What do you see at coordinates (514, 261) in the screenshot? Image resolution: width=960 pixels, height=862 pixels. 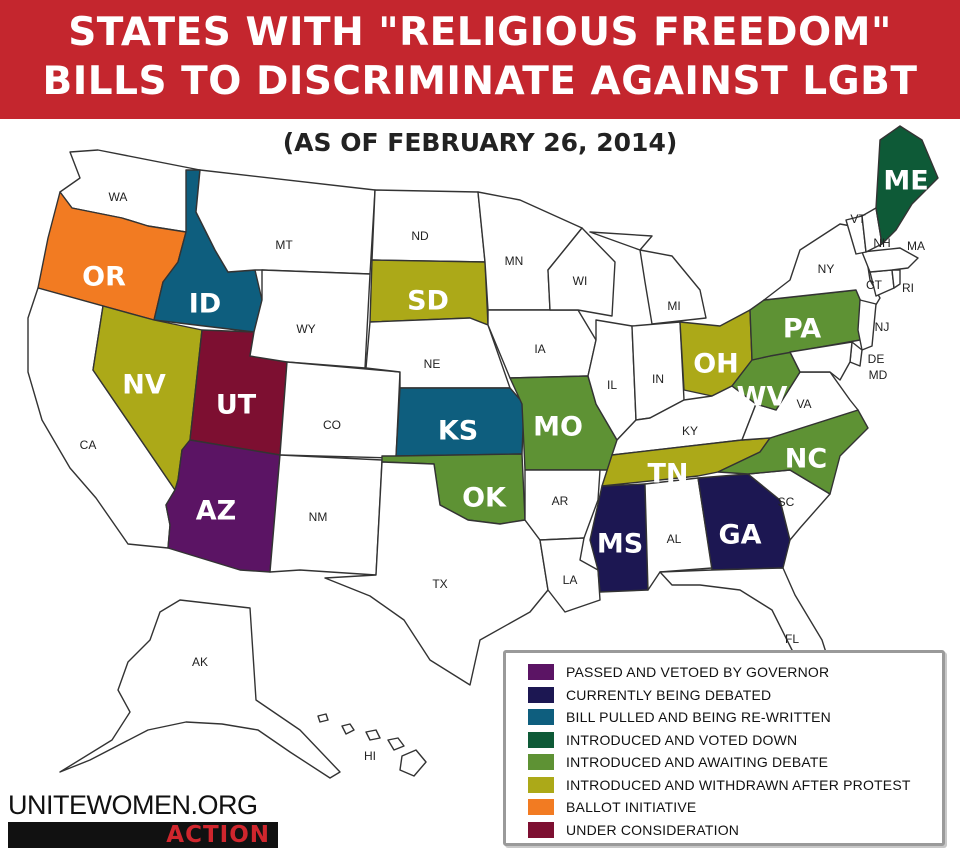 I see `state-label-mn: MN` at bounding box center [514, 261].